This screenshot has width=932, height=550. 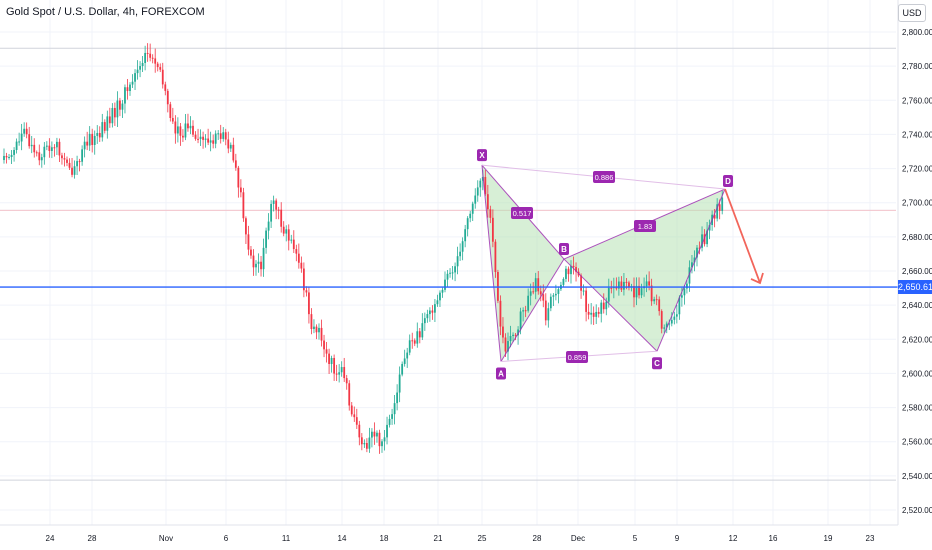 I want to click on harmonic-pattern, so click(x=603, y=263).